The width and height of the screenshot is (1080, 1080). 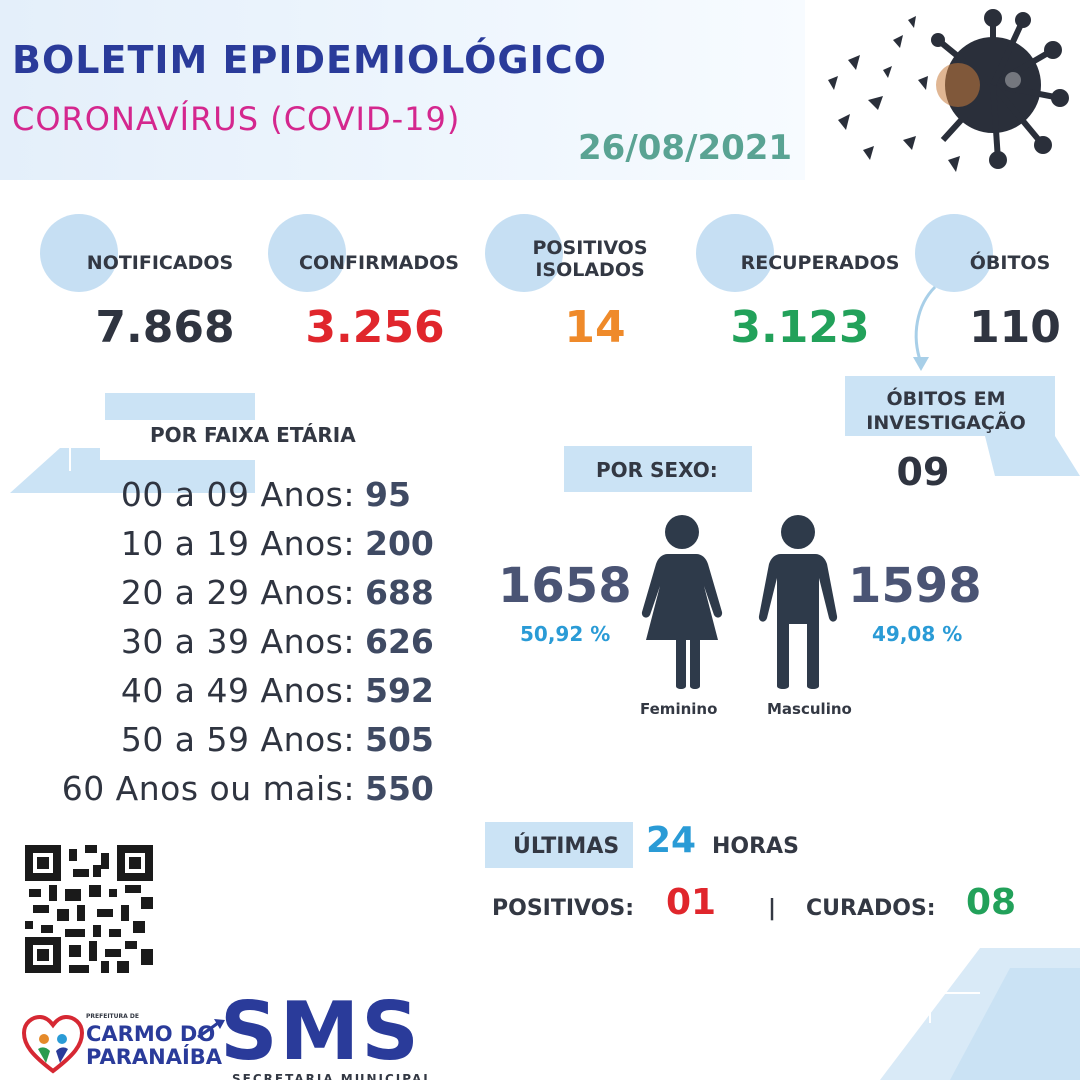 What do you see at coordinates (691, 902) in the screenshot?
I see `last24-positives-value: 01` at bounding box center [691, 902].